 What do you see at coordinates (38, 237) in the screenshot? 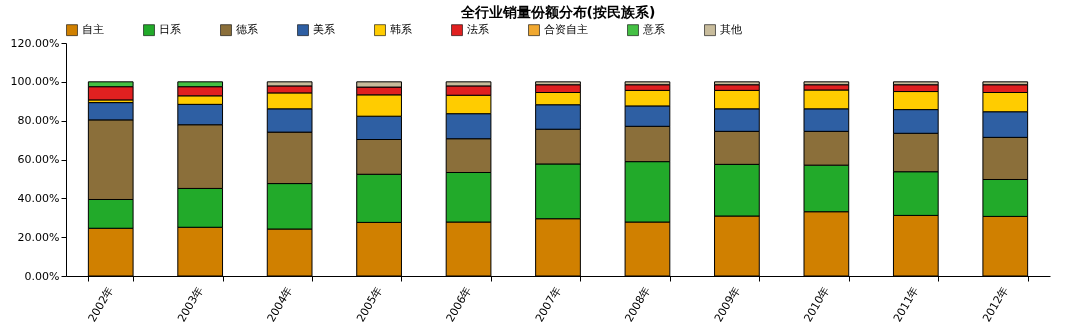
I see `y-tick-label: 20.00%` at bounding box center [38, 237].